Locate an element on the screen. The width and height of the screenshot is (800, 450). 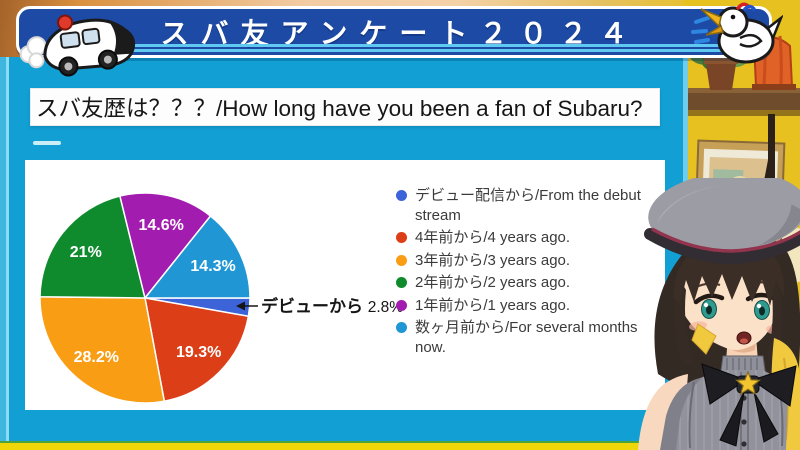
legend-item: 4年前から/4 years ago. is located at coordinates (525, 238).